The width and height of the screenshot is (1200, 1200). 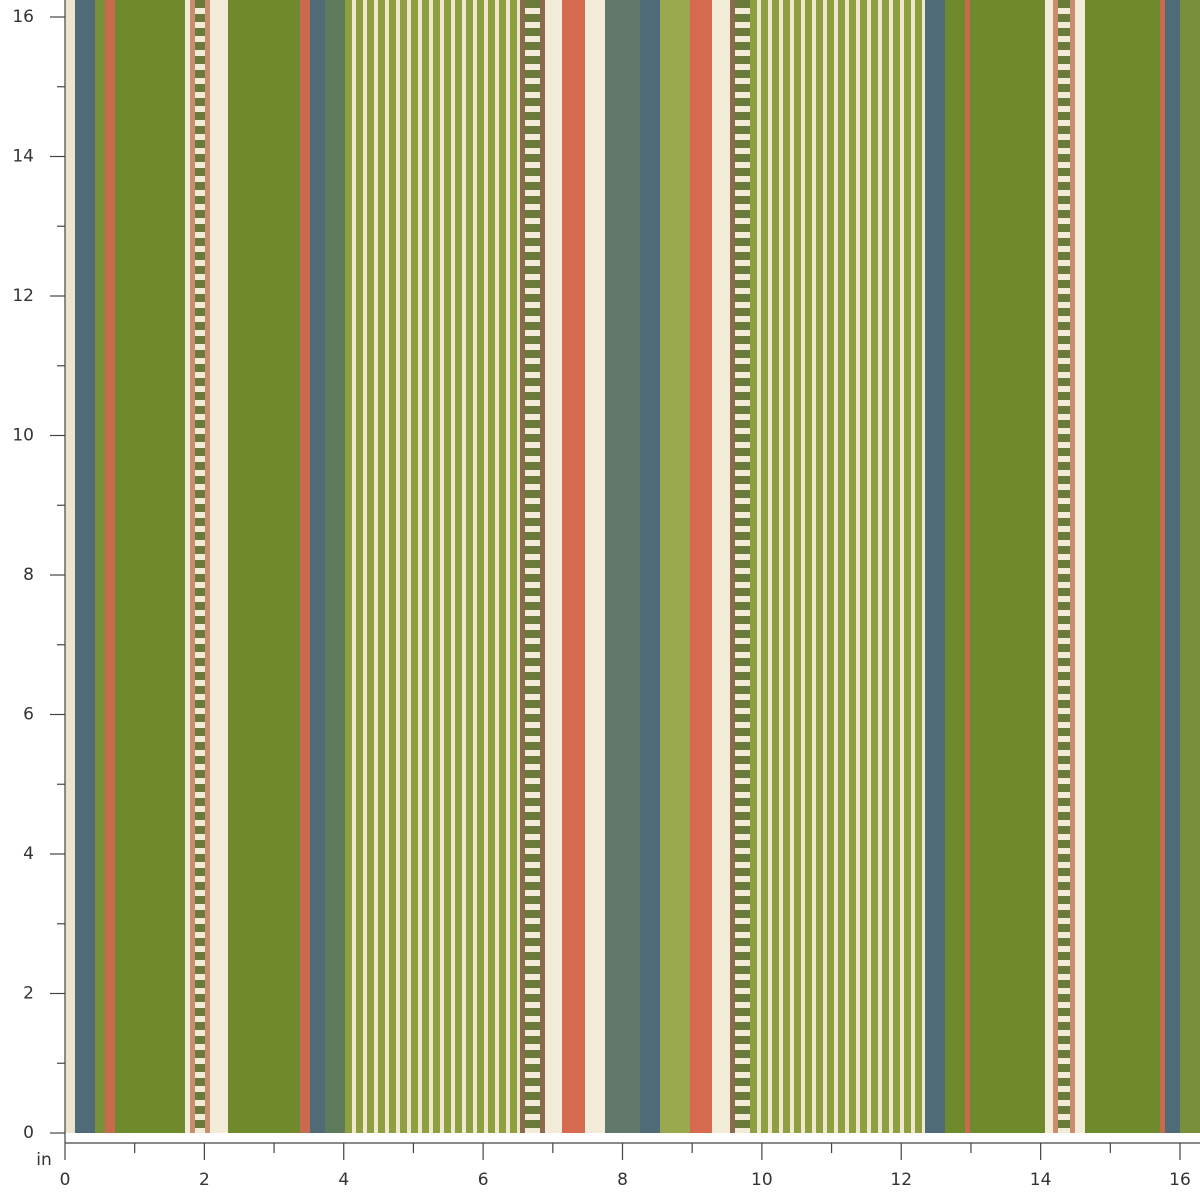 What do you see at coordinates (23, 157) in the screenshot?
I see `y-tick-label: 14` at bounding box center [23, 157].